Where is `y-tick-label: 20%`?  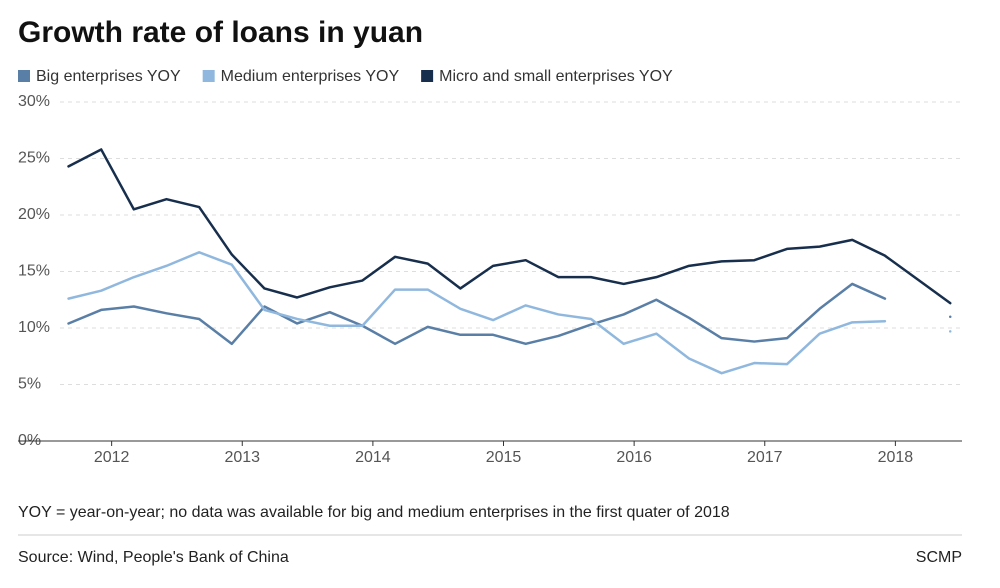
y-tick-label: 20% is located at coordinates (34, 214).